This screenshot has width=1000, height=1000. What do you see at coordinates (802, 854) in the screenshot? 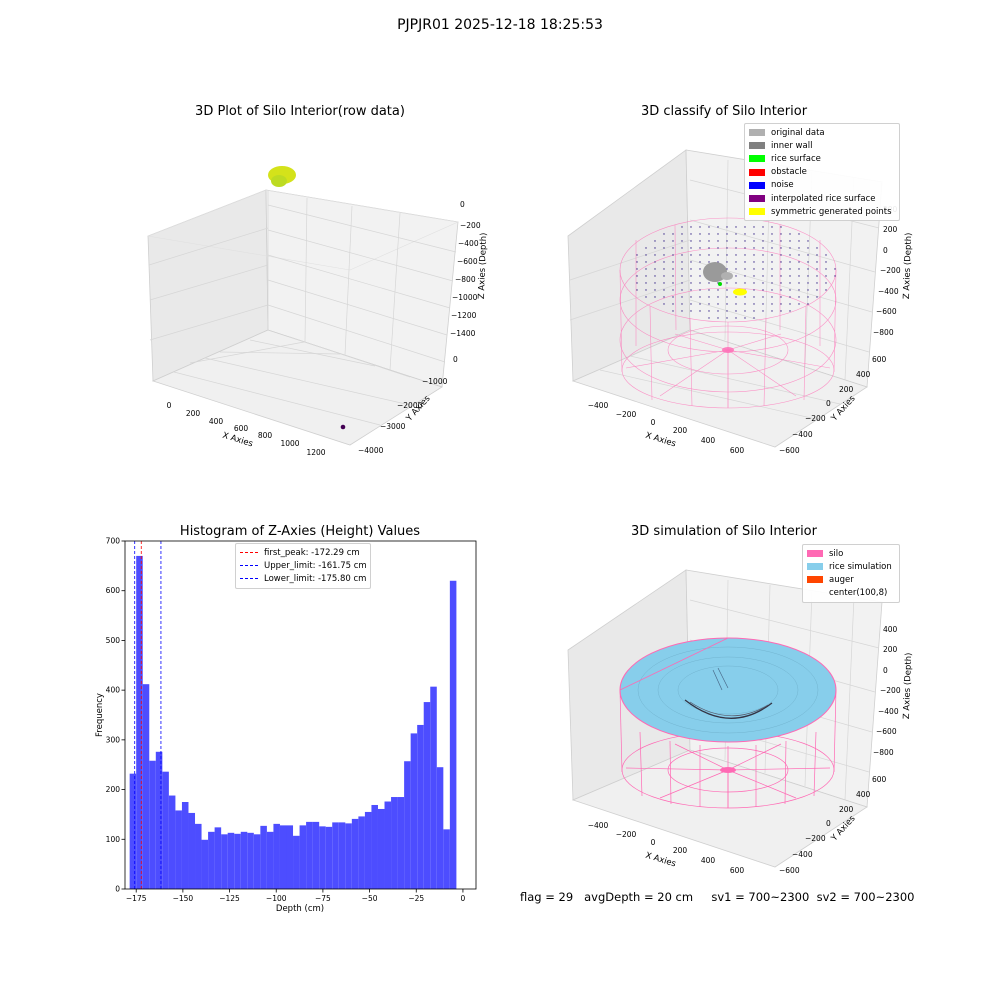
I see `plot4-ytick: −400` at bounding box center [802, 854].